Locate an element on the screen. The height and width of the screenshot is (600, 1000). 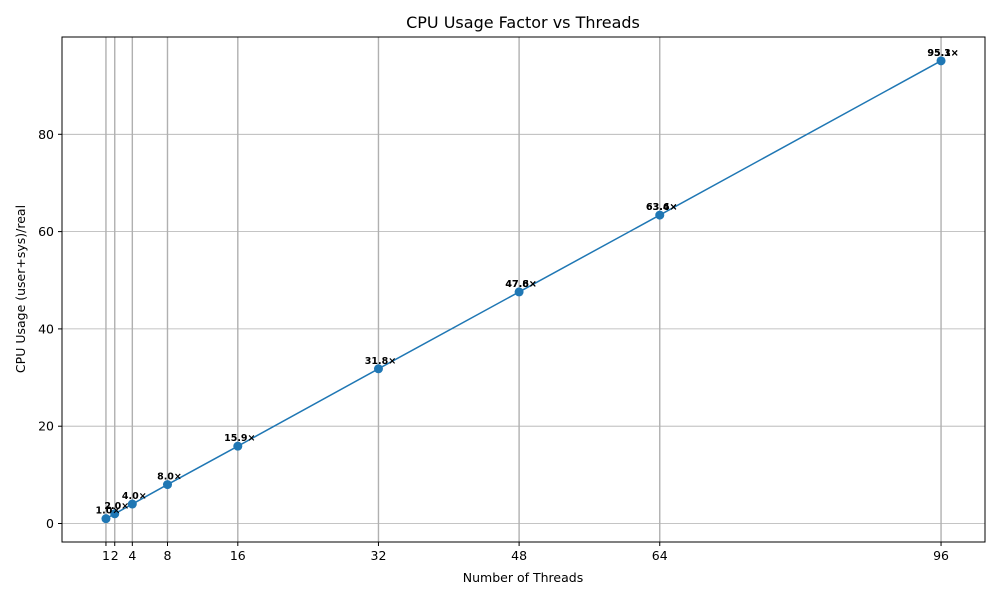
x-tick-label: 2 is located at coordinates (115, 555).